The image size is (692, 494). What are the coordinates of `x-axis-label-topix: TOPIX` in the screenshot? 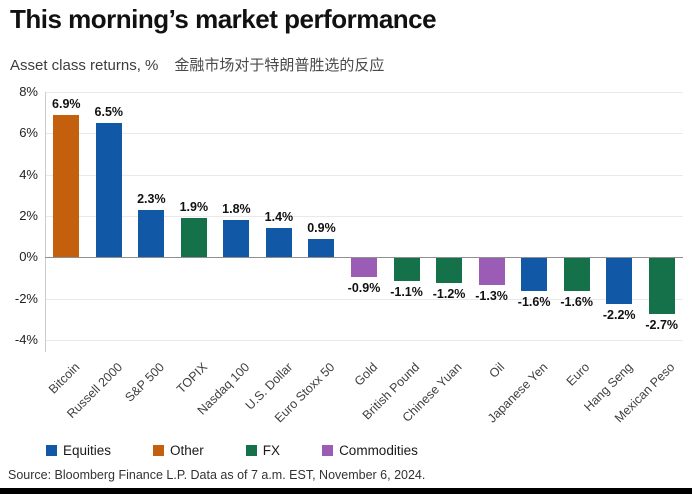 It's located at (191, 378).